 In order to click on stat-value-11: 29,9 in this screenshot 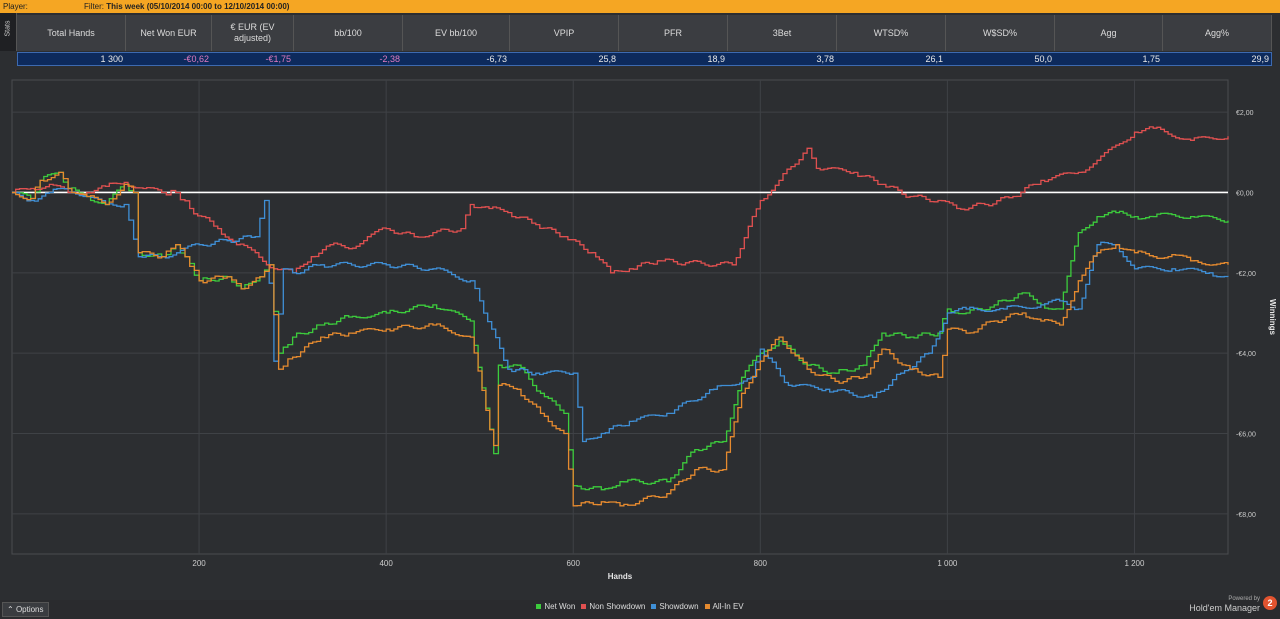, I will do `click(1260, 59)`.